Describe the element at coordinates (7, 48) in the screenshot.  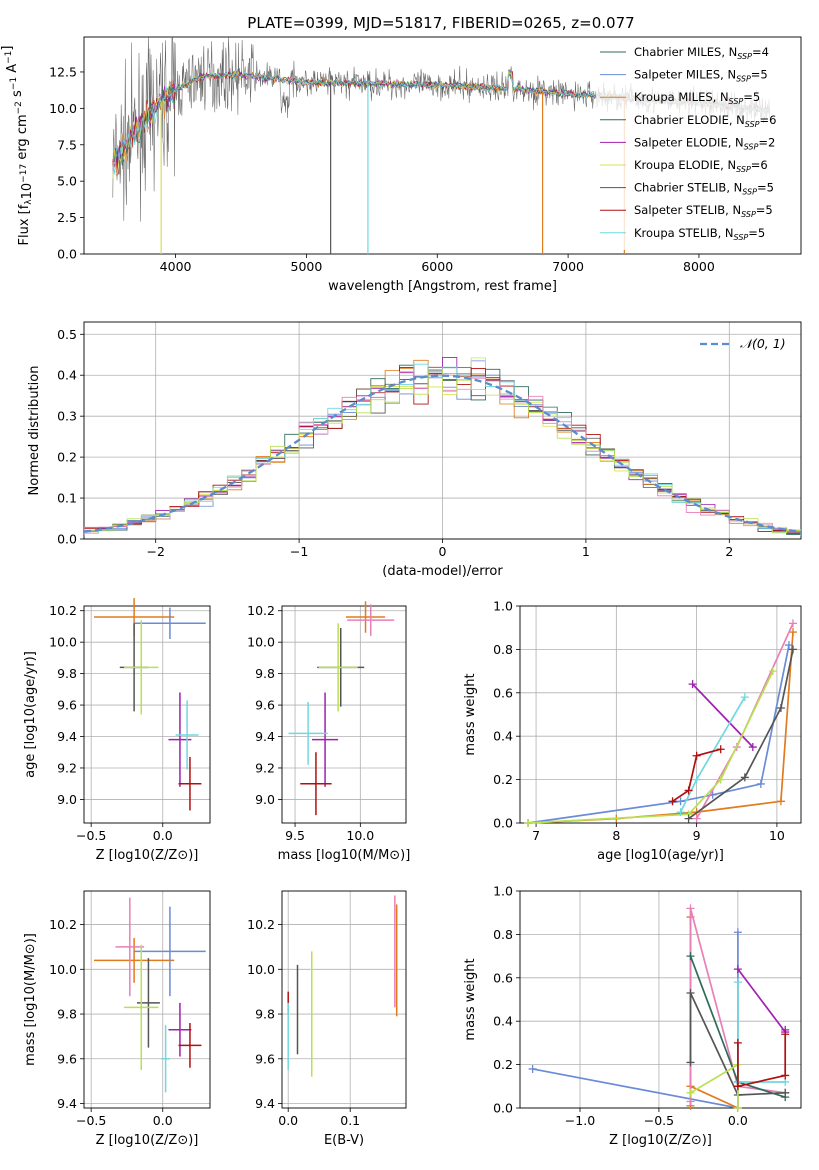
I see `y-label-part: ]` at that location.